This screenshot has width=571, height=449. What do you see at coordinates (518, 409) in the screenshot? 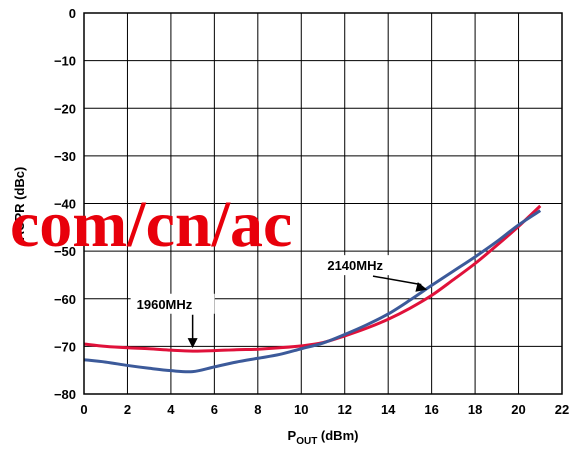
I see `x-tick-label: 20` at bounding box center [518, 409].